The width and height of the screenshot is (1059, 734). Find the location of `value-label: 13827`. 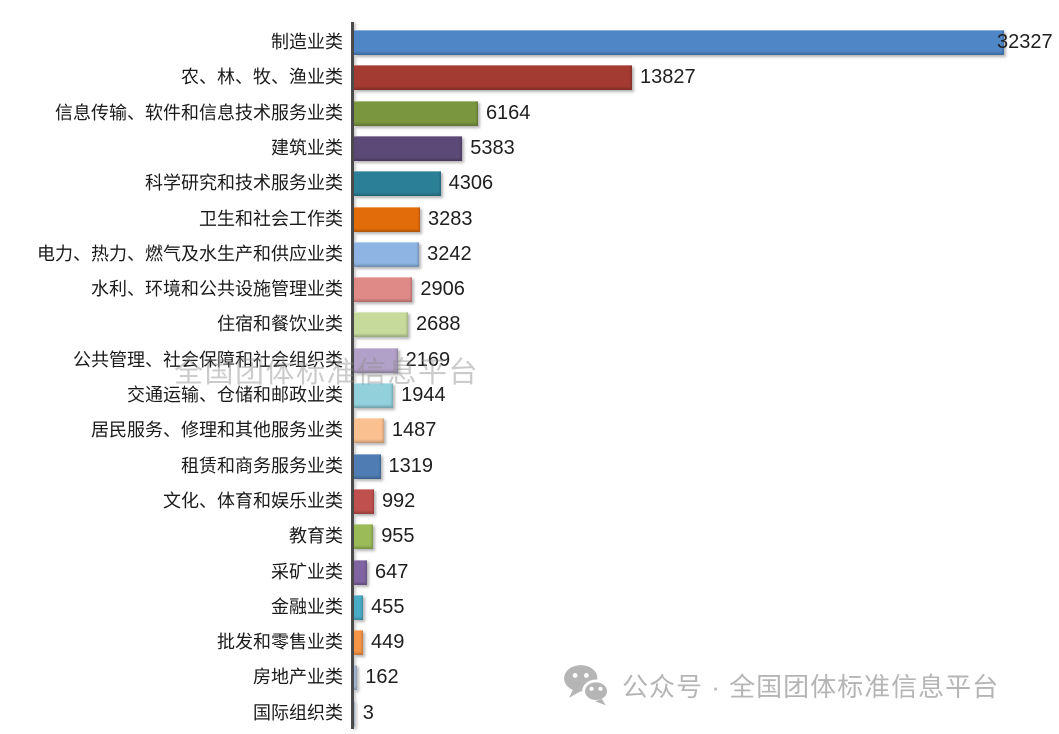

value-label: 13827 is located at coordinates (668, 77).